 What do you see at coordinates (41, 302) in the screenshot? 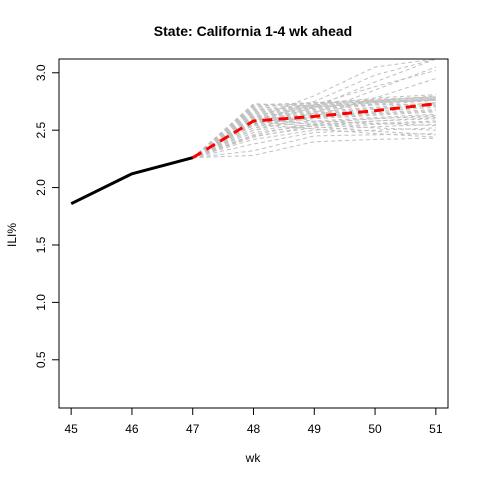
I see `y-tick-label-1.0: 1.0` at bounding box center [41, 302].